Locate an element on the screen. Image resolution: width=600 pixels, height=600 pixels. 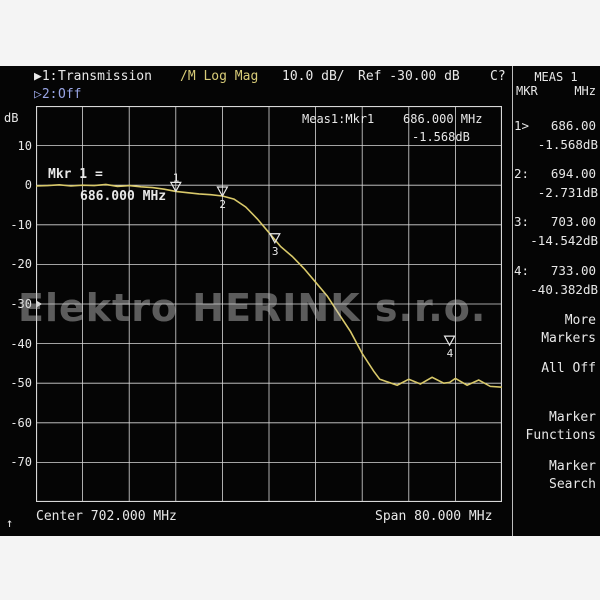
marker-number: 3 is located at coordinates (275, 251).